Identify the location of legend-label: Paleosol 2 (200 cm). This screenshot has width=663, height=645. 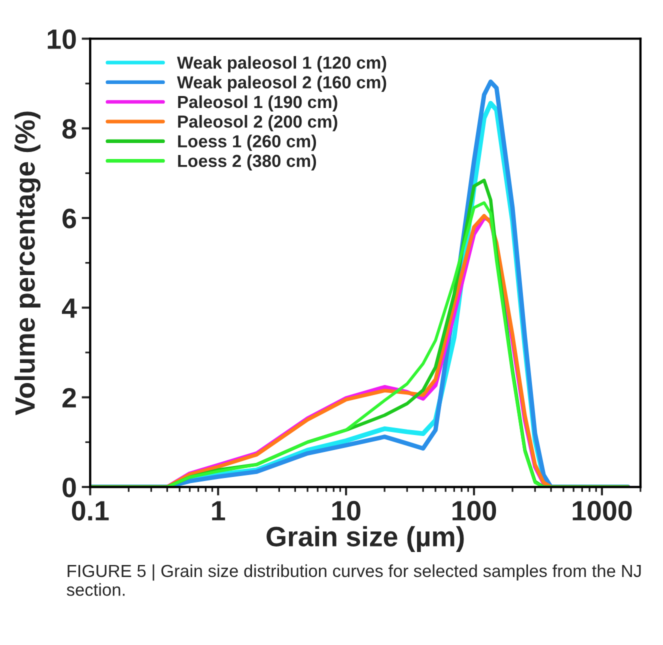
(258, 123).